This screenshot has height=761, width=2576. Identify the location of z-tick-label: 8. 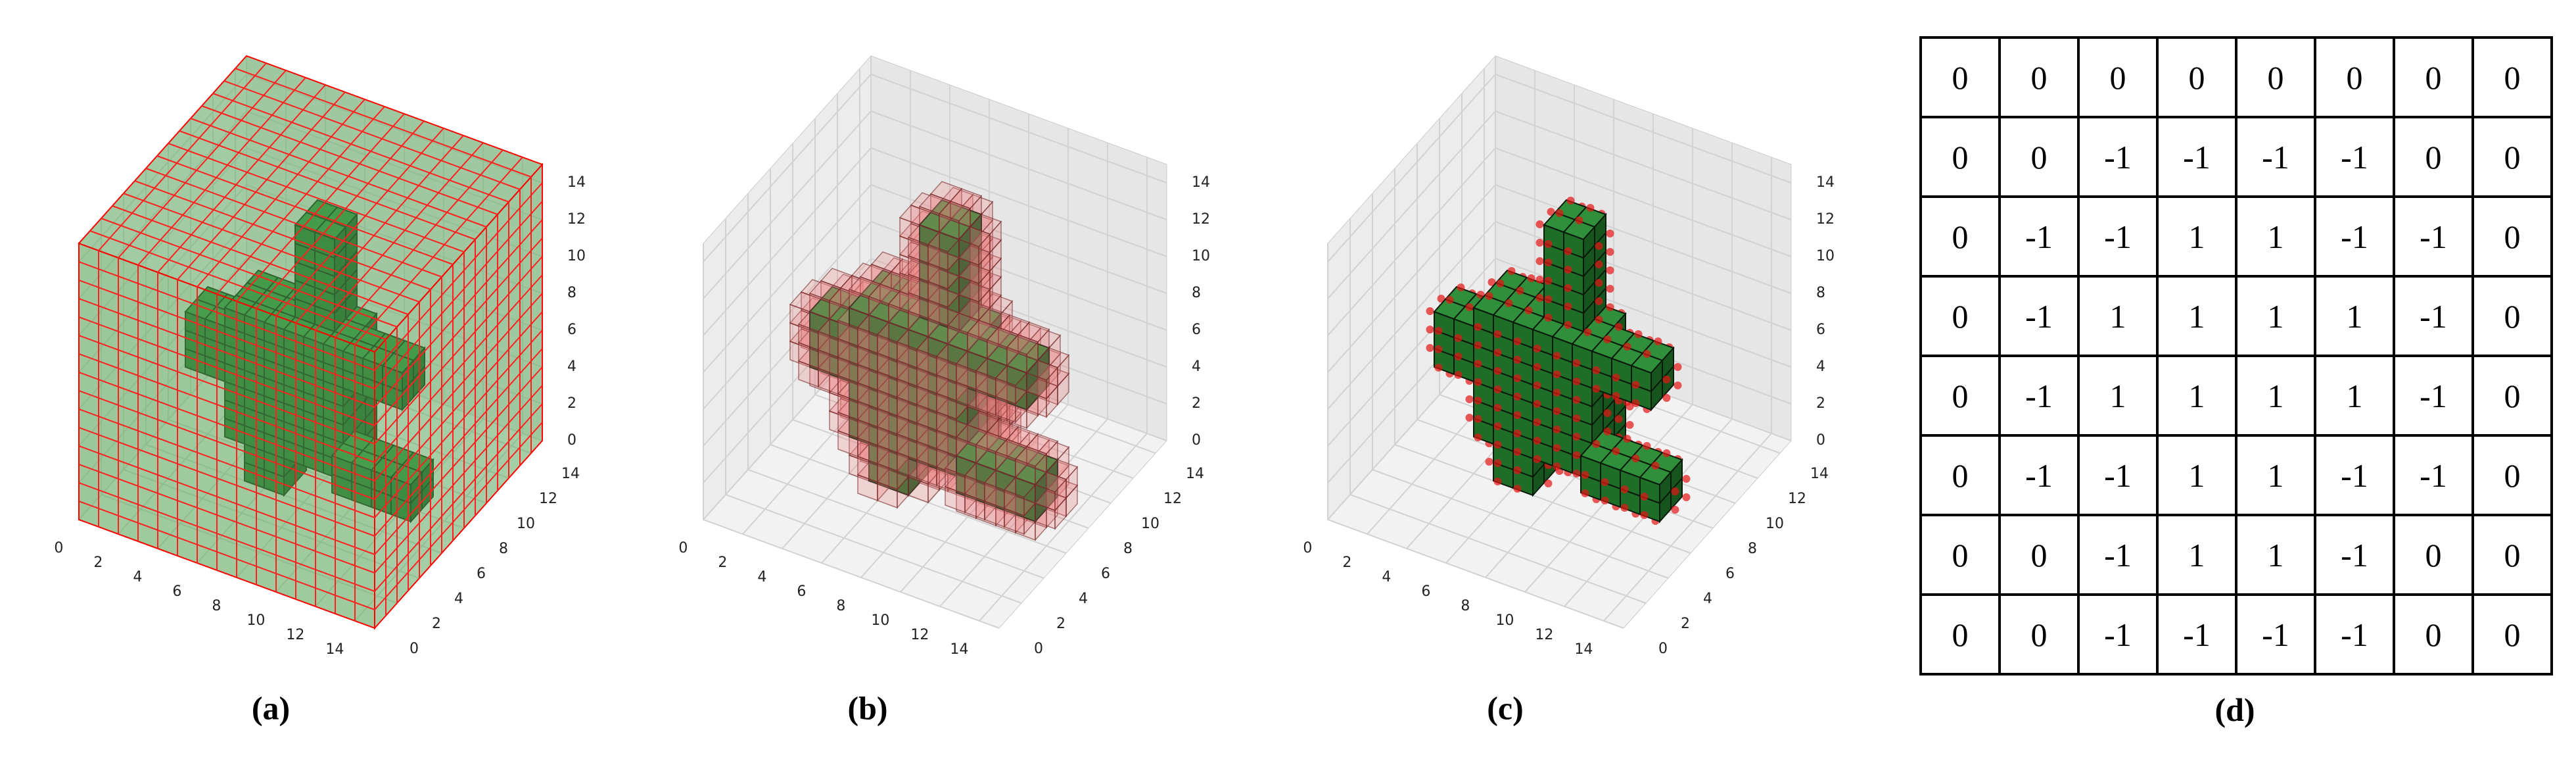
(571, 293).